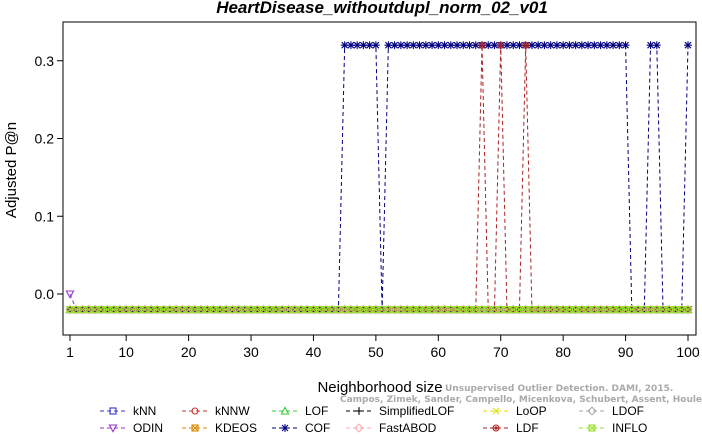 The height and width of the screenshot is (434, 702). Describe the element at coordinates (628, 411) in the screenshot. I see `legend-label: LDOF` at that location.